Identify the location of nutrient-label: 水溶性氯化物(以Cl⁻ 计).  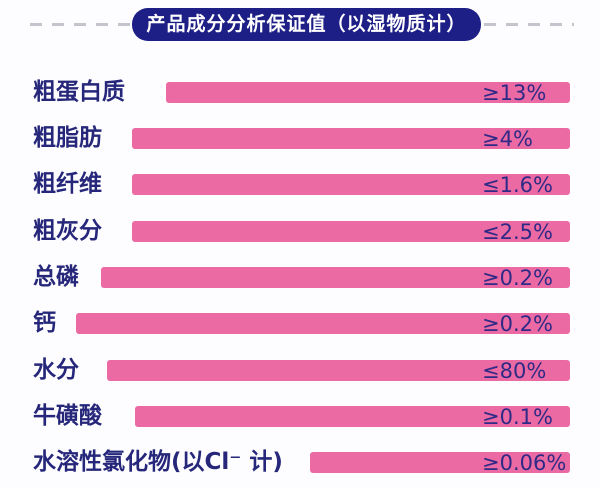
(158, 462).